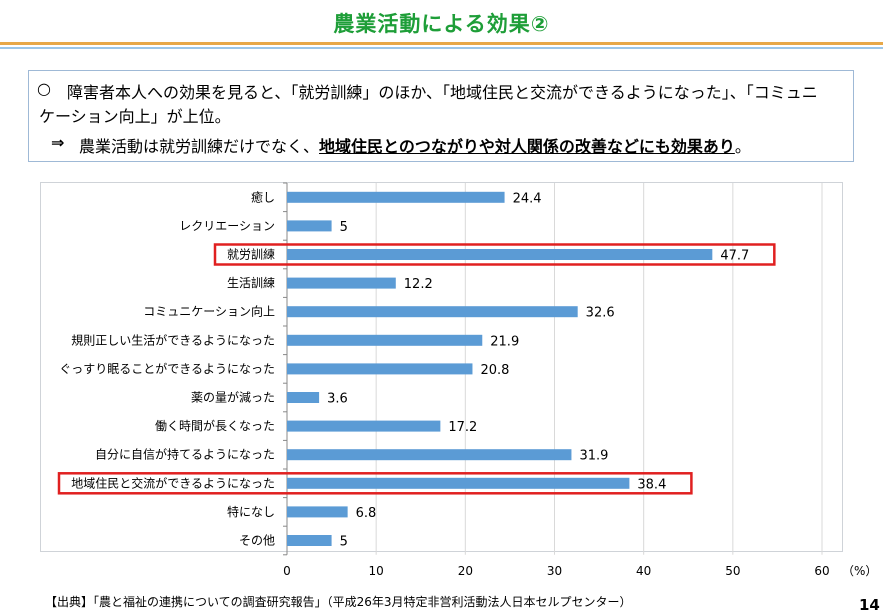 The height and width of the screenshot is (616, 883). What do you see at coordinates (263, 196) in the screenshot?
I see `category-label: 癒し` at bounding box center [263, 196].